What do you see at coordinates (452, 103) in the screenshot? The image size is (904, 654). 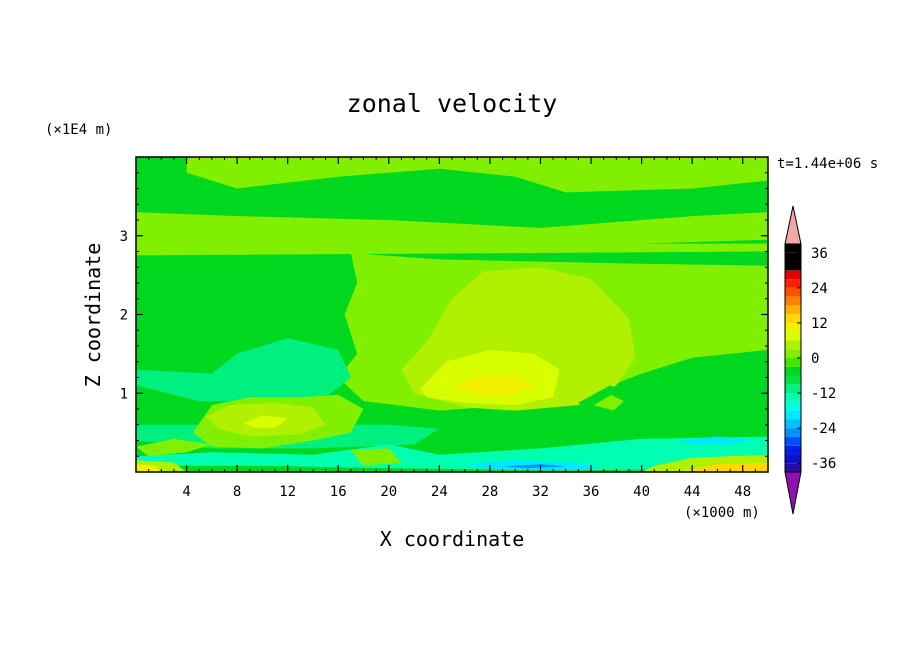 I see `chart-title: zonal velocity` at bounding box center [452, 103].